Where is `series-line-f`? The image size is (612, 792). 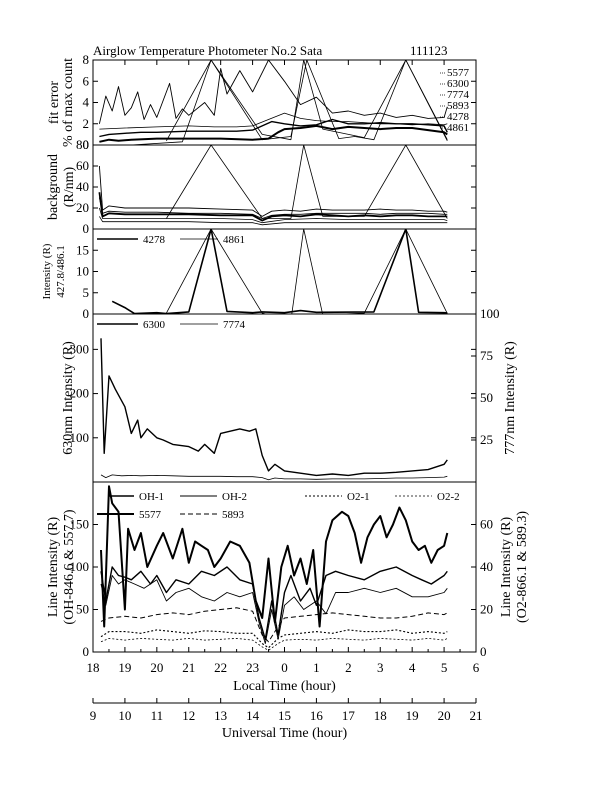 series-line-f is located at coordinates (307, 182).